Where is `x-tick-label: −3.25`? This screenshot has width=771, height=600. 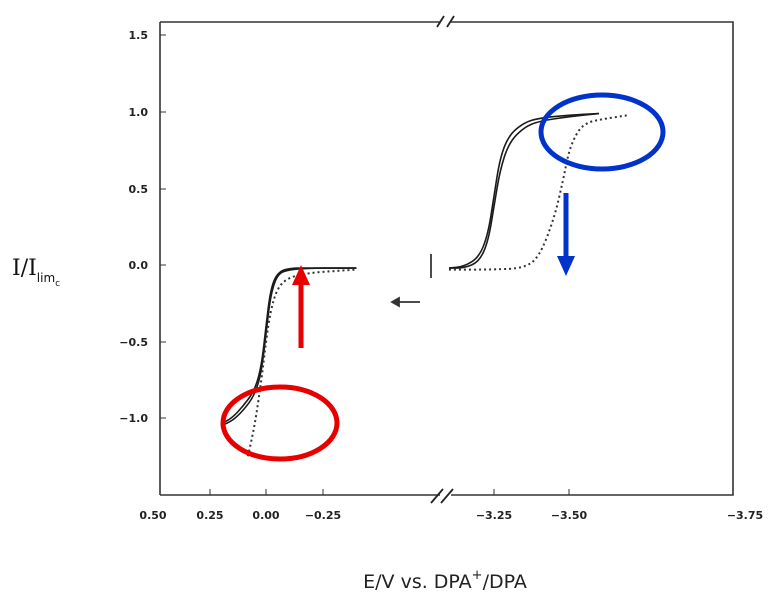
x-tick-label: −3.25 is located at coordinates (494, 515).